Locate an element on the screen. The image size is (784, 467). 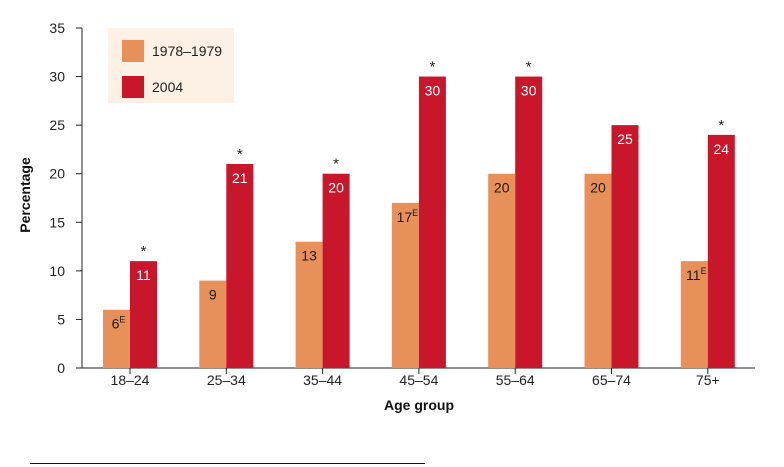
y-tick-label: 10 is located at coordinates (57, 271).